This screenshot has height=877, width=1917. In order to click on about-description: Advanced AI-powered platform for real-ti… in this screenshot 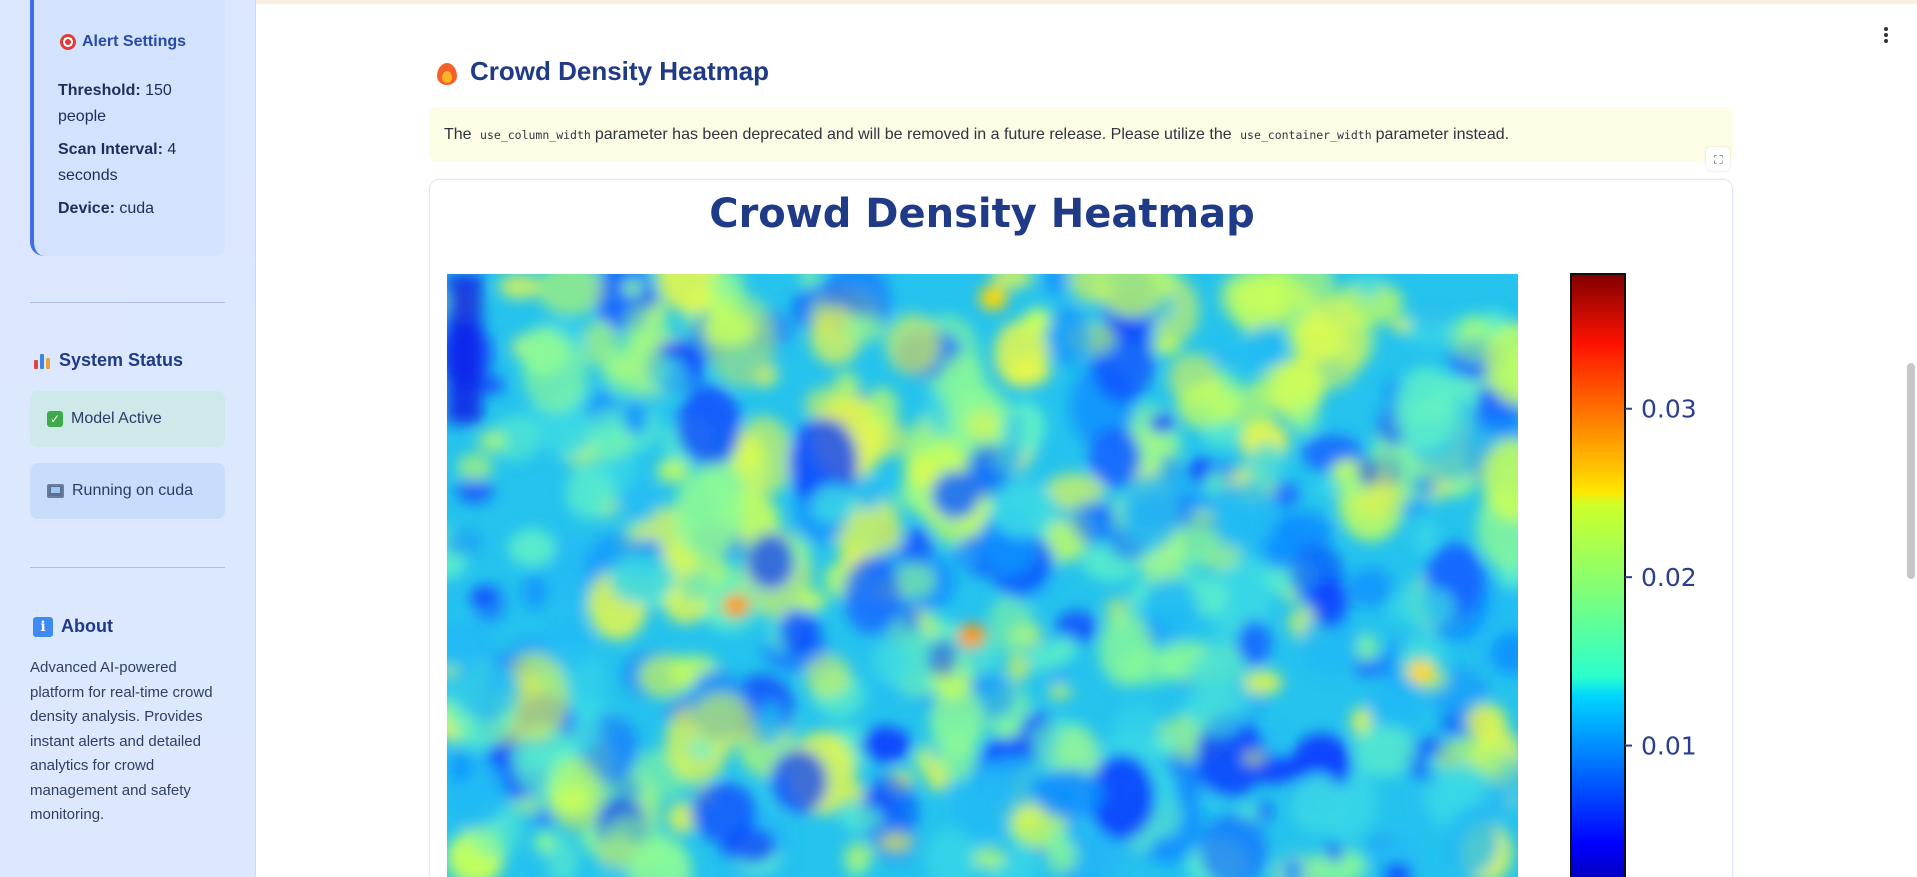, I will do `click(121, 741)`.